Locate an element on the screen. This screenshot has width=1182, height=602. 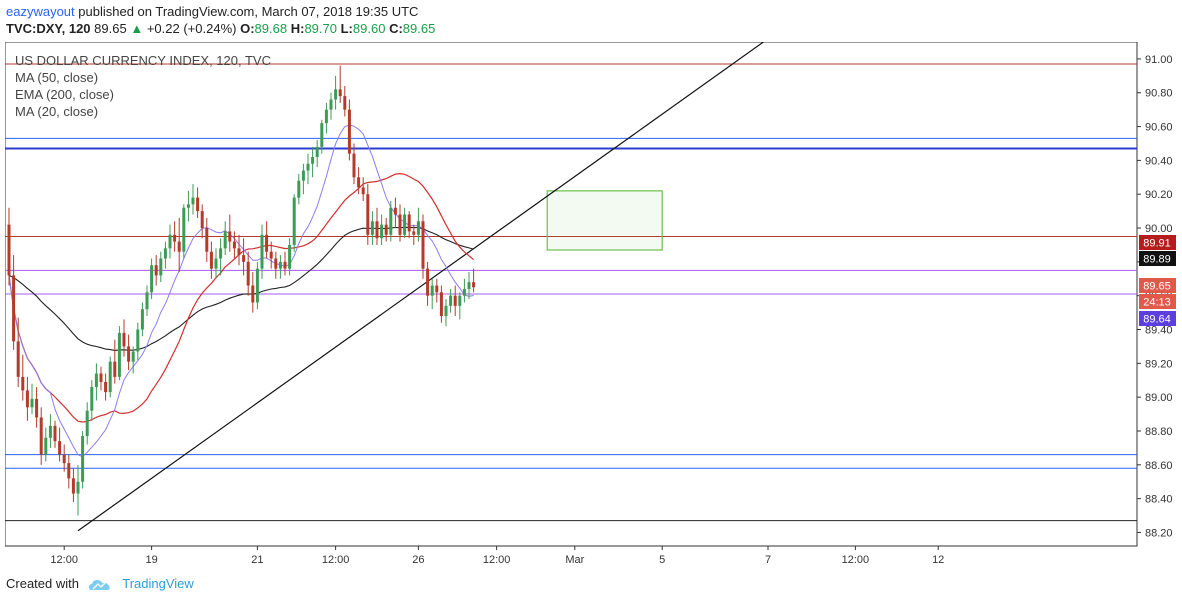
low-value: 89.60 is located at coordinates (369, 28).